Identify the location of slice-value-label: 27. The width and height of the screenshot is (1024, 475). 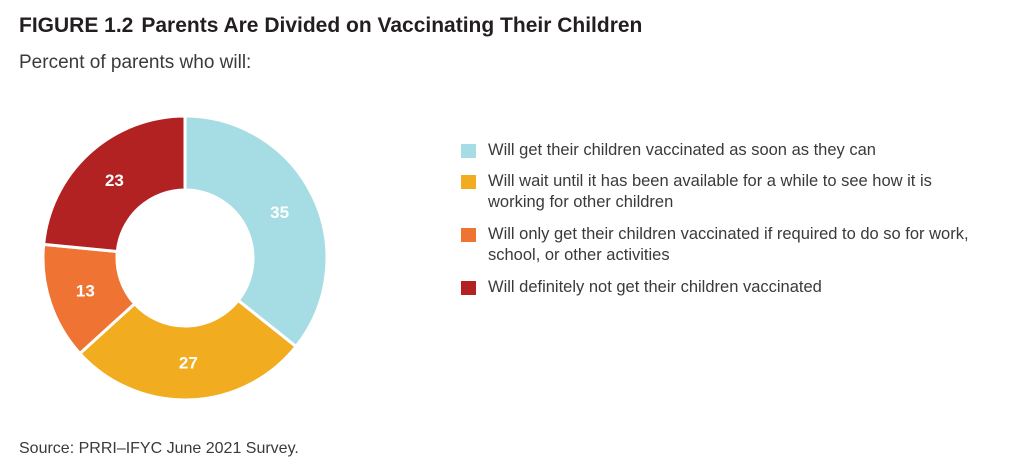
(188, 362).